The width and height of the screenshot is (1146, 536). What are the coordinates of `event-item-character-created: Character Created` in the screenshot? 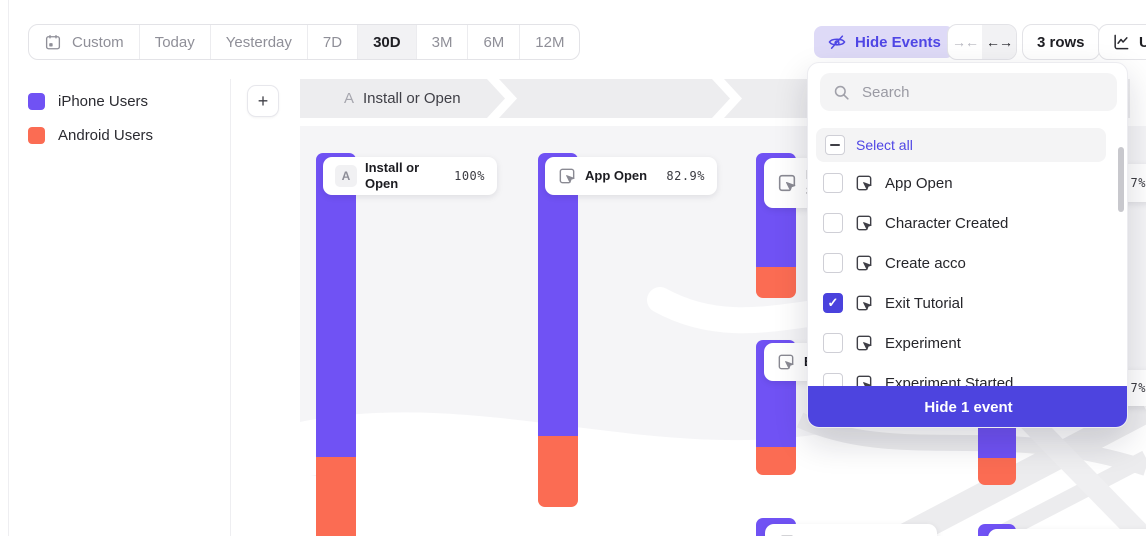 It's located at (966, 223).